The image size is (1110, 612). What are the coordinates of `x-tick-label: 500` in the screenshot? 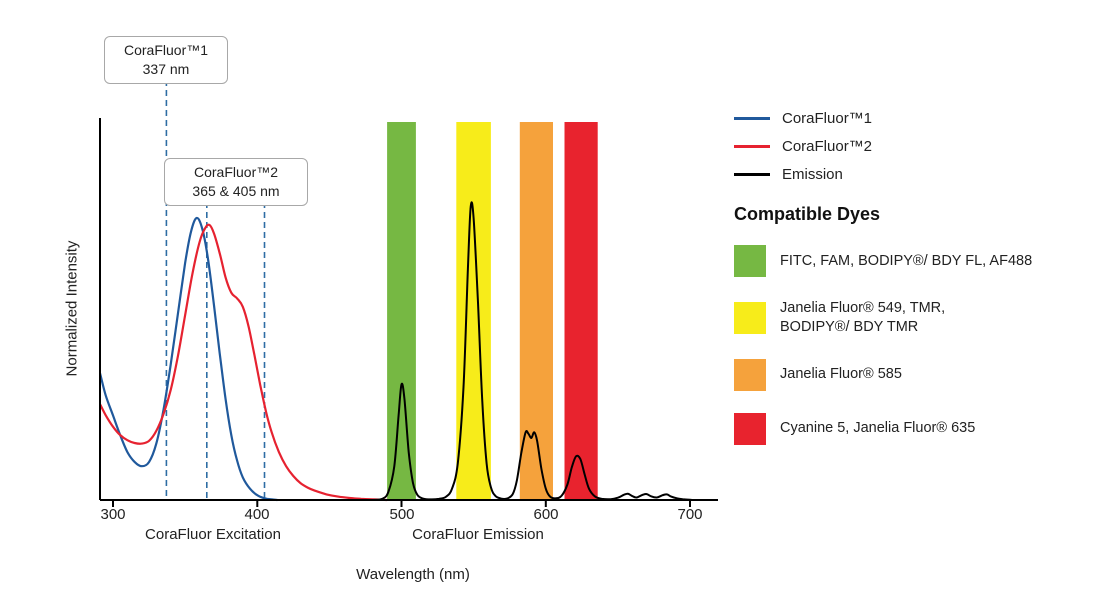 It's located at (402, 514).